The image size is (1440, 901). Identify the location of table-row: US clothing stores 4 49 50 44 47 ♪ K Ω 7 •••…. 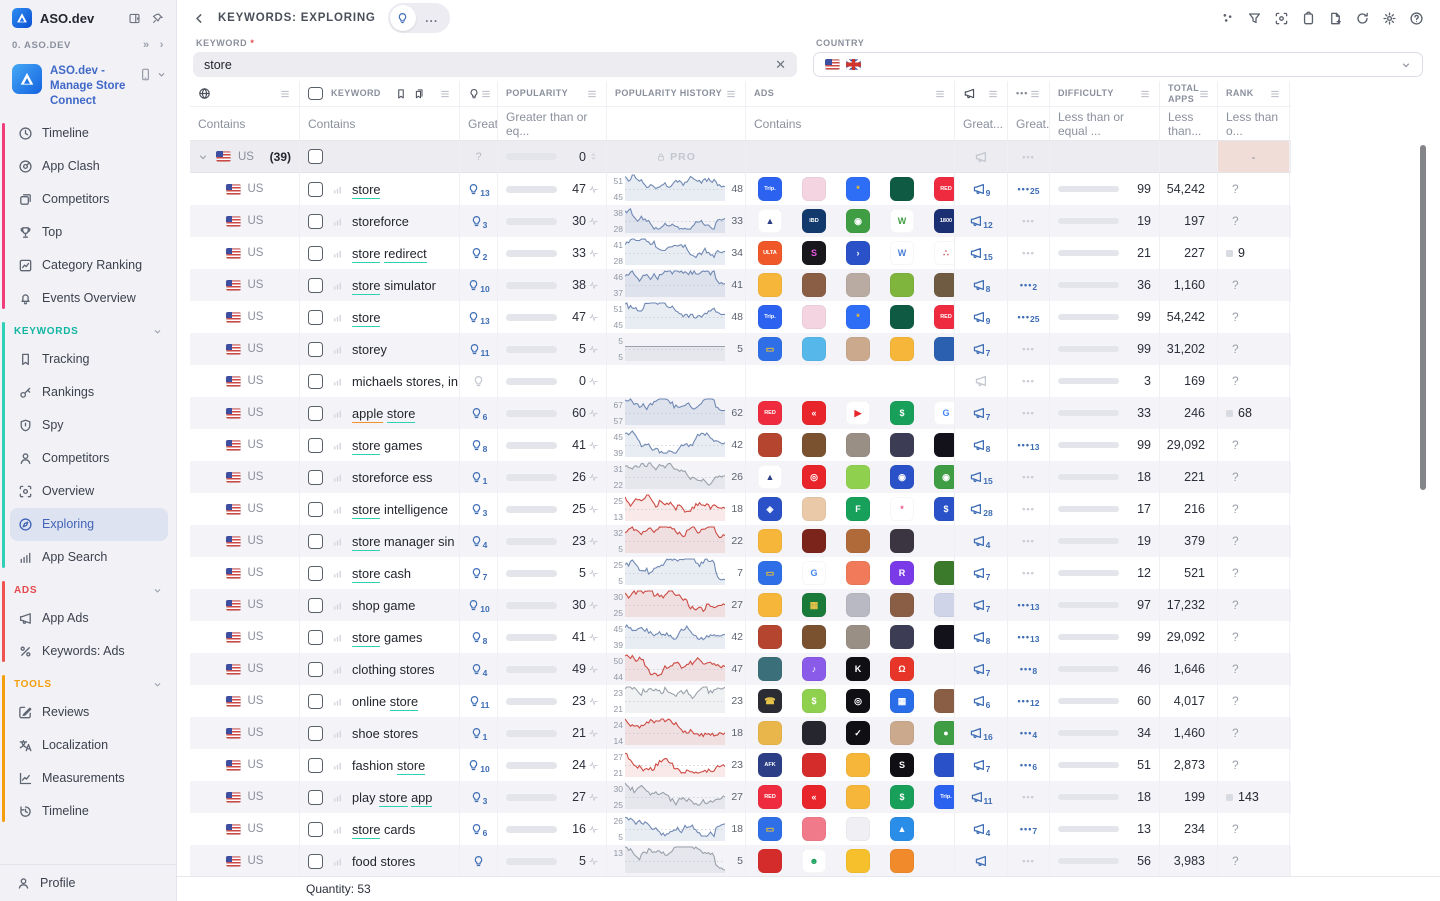
(740, 669).